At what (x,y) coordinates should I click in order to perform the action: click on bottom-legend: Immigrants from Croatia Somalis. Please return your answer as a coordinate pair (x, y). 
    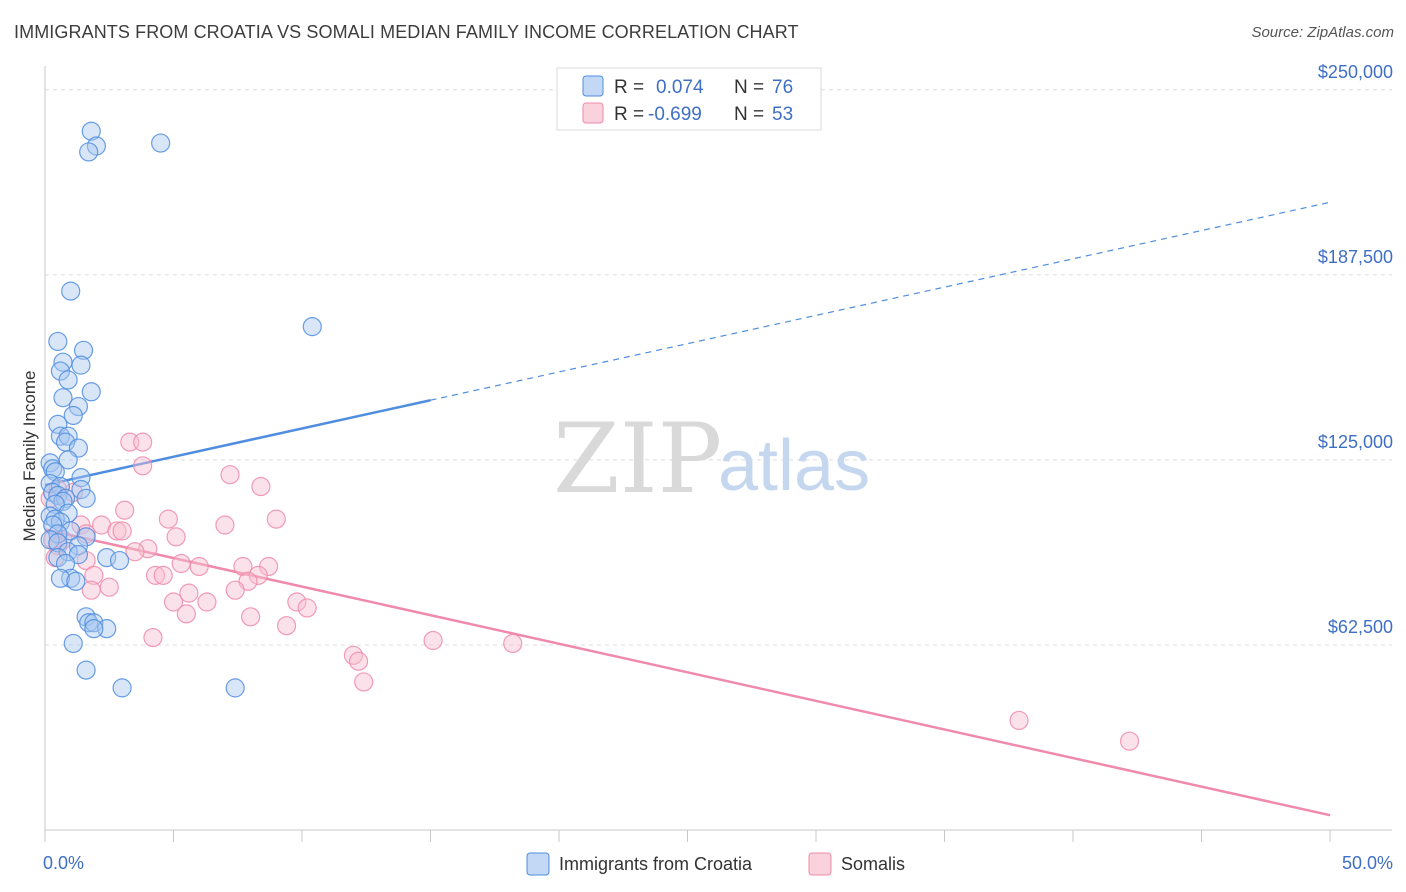
    Looking at the image, I should click on (715, 864).